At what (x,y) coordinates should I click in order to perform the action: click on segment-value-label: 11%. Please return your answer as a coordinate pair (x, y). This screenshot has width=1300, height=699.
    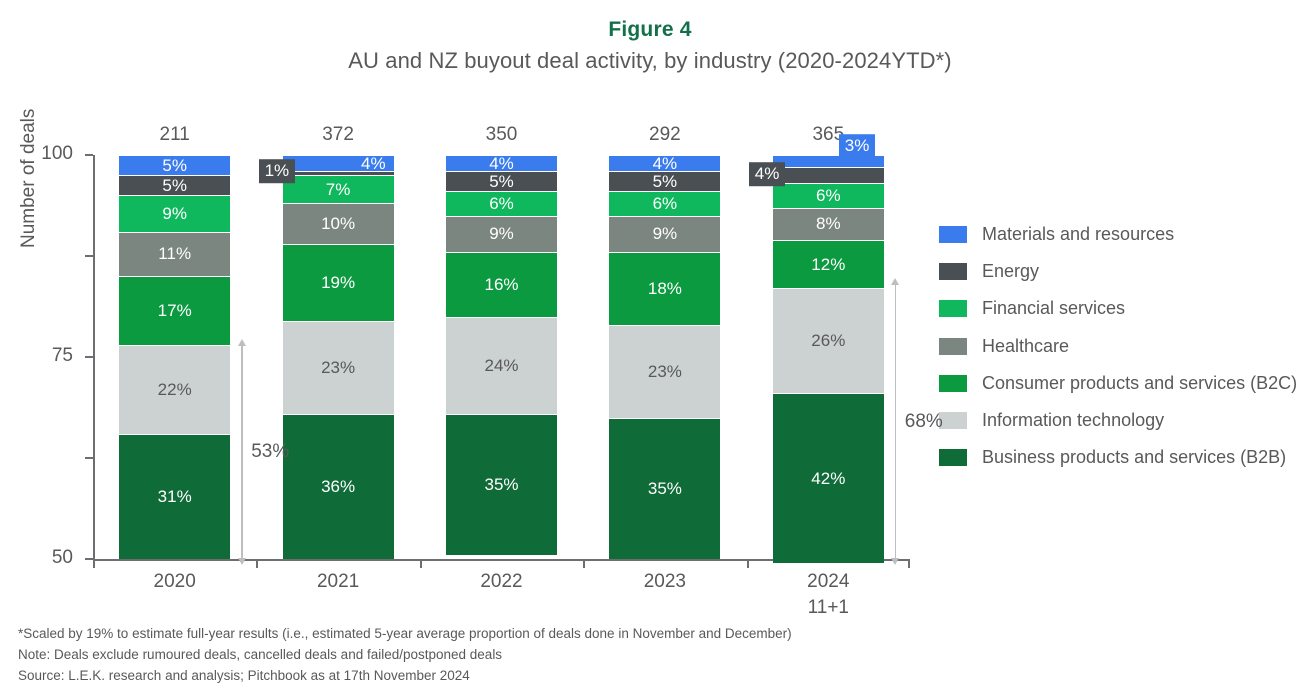
    Looking at the image, I should click on (175, 254).